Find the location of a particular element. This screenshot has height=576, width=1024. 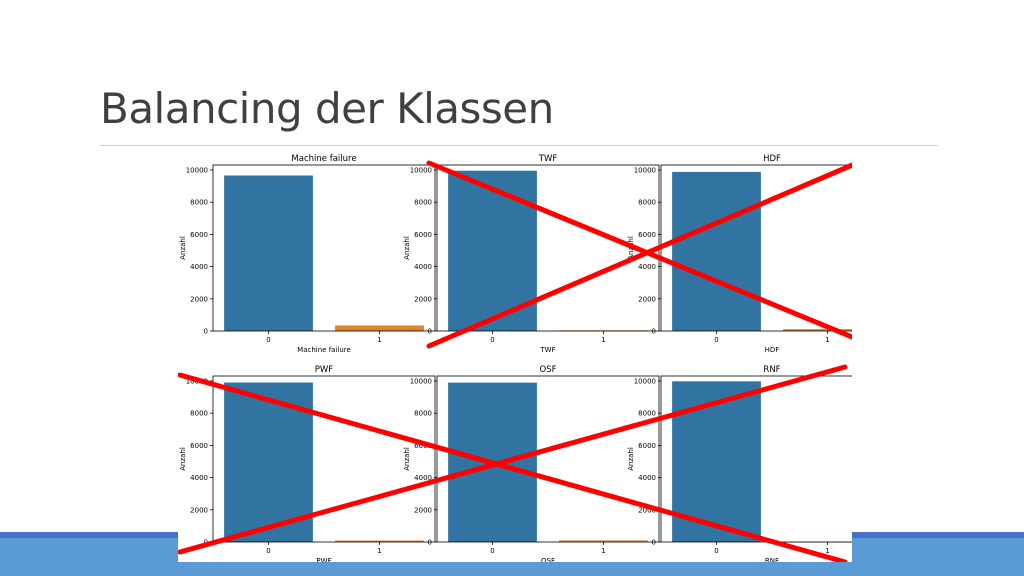

subplot-hdf: 0 1 0 2000 4000 6000 8000 10000 HDF HDF Anzahl is located at coordinates (739, 254).